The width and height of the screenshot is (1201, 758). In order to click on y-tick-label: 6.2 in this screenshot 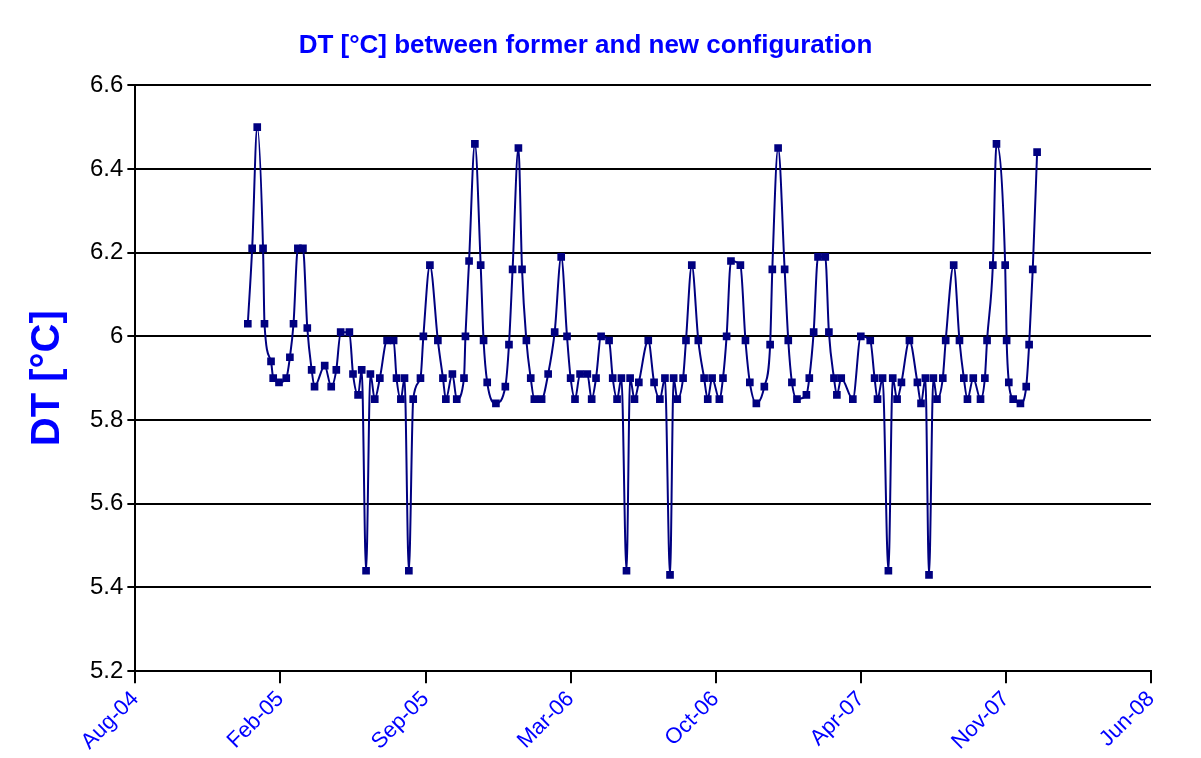, I will do `click(106, 251)`.